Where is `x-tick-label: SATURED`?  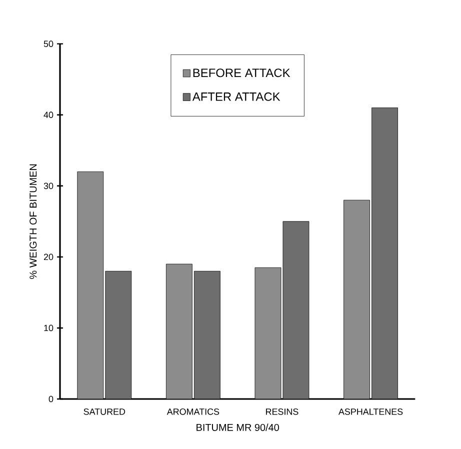 x-tick-label: SATURED is located at coordinates (105, 411).